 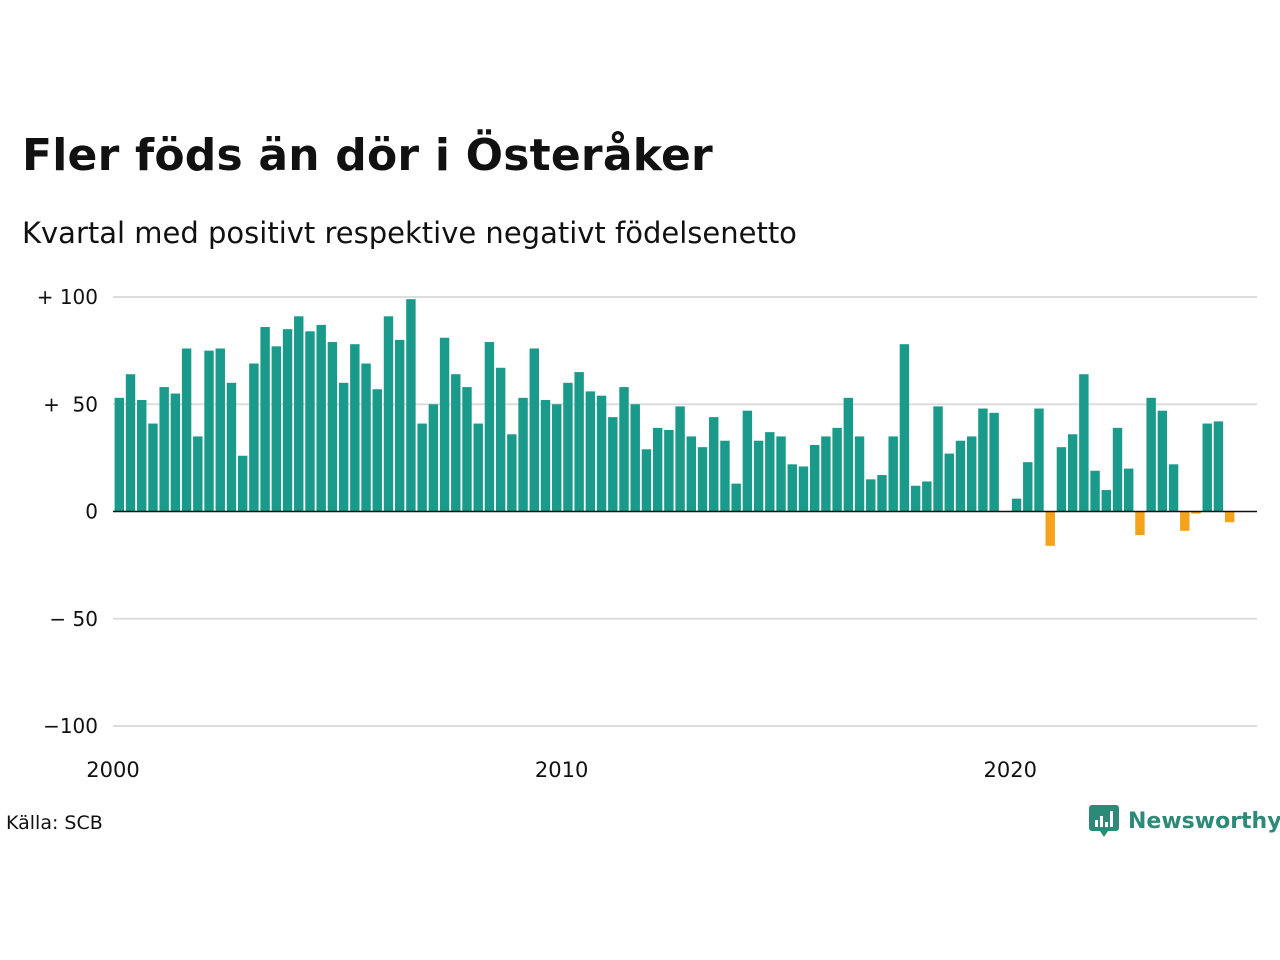 I want to click on x-tick-label: 2010, so click(x=561, y=770).